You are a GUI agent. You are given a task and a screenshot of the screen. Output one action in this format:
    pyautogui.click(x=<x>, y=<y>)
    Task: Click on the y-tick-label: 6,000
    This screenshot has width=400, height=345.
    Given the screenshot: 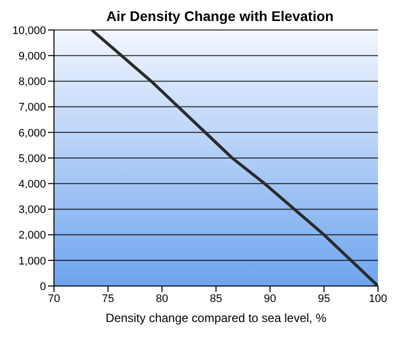 What is the action you would take?
    pyautogui.click(x=32, y=133)
    